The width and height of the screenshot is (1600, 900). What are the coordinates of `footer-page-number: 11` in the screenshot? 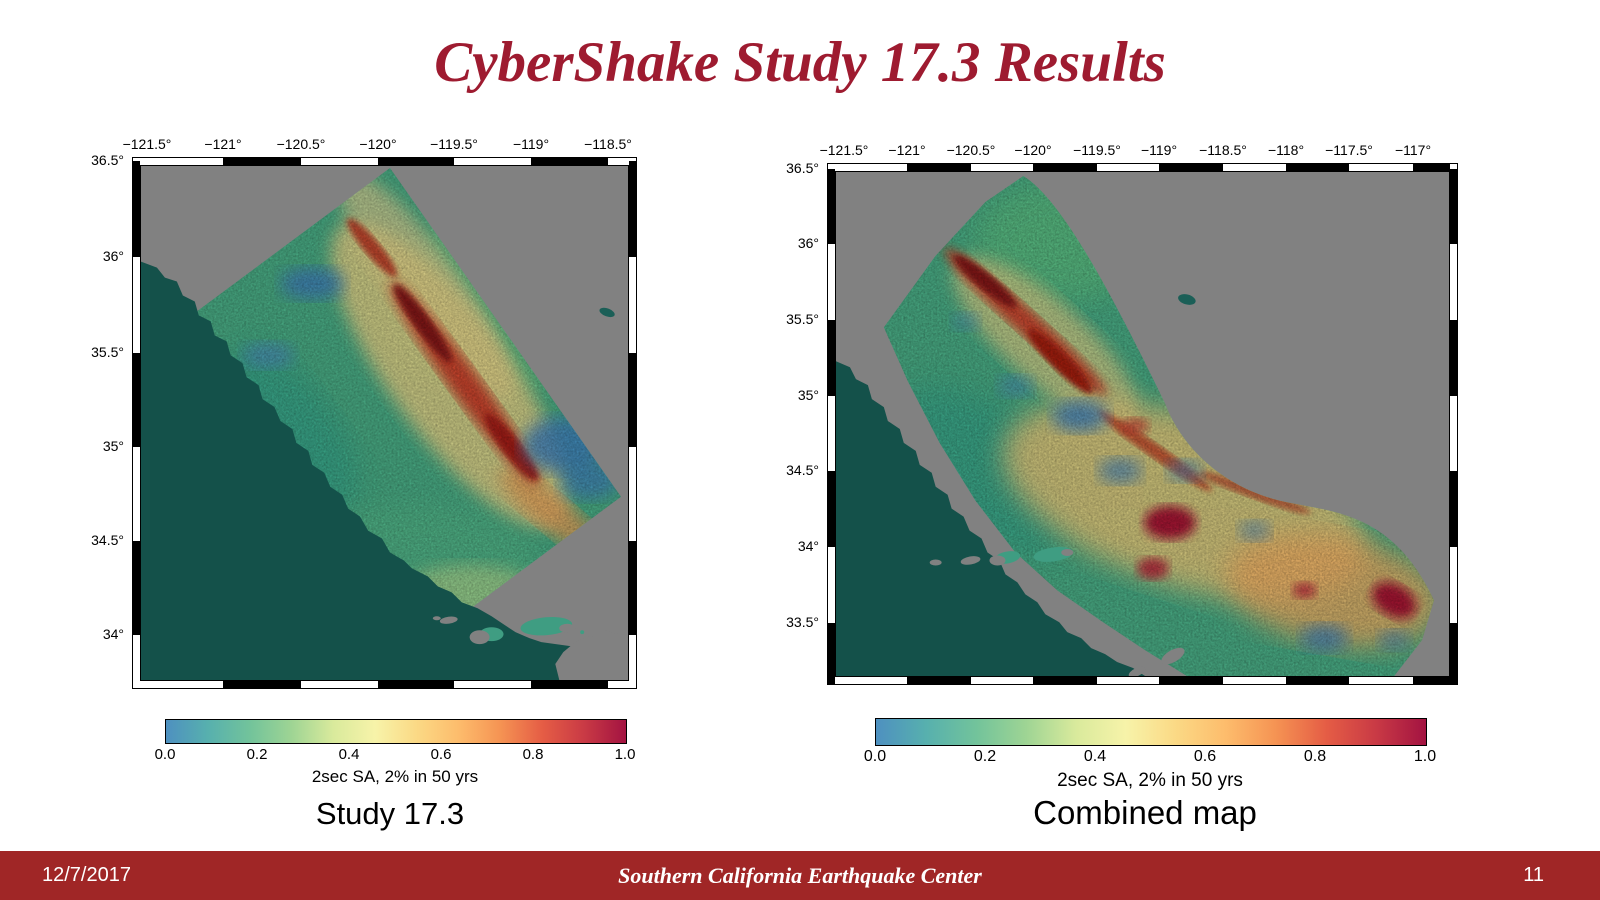 It's located at (1533, 875).